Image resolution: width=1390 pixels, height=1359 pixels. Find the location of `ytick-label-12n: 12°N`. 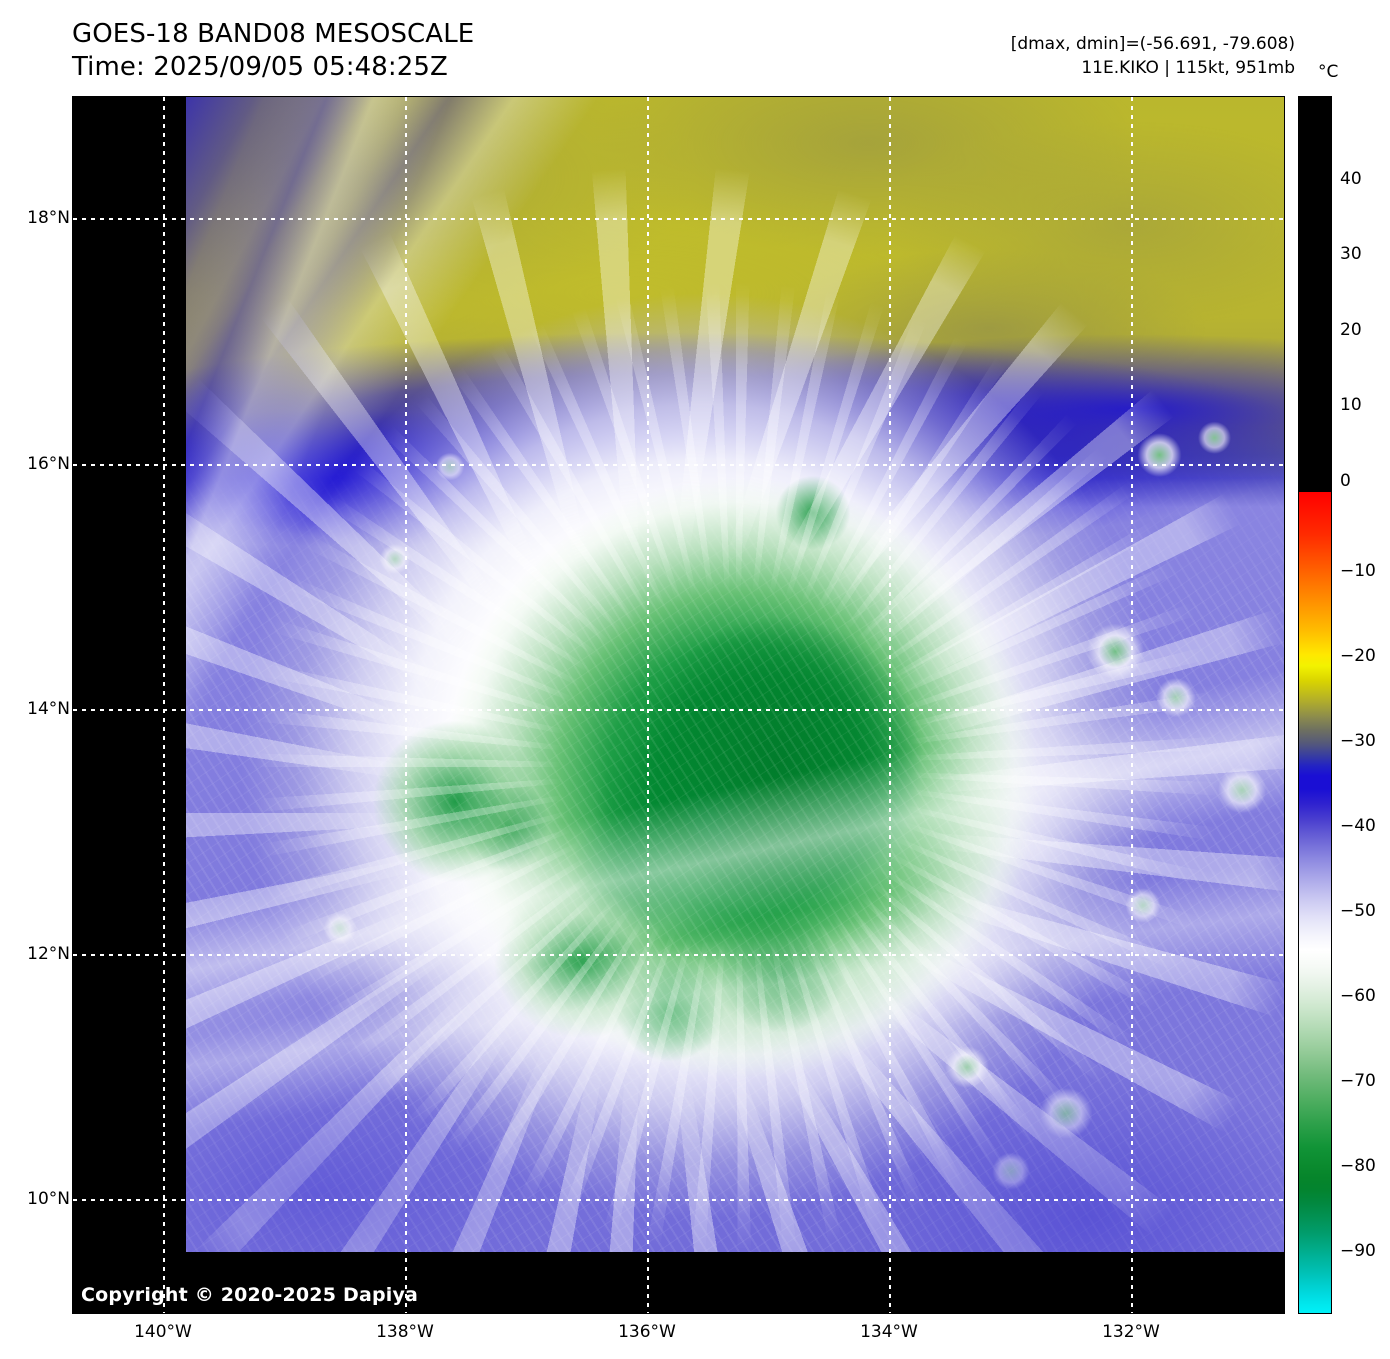

ytick-label-12n: 12°N is located at coordinates (48, 954).